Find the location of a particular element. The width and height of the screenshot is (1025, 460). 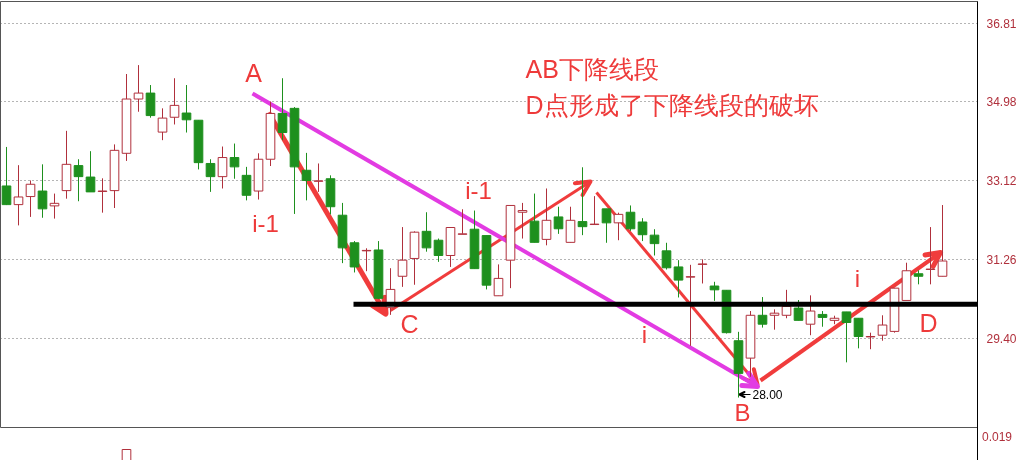

annotation: AB下降线段 is located at coordinates (592, 68).